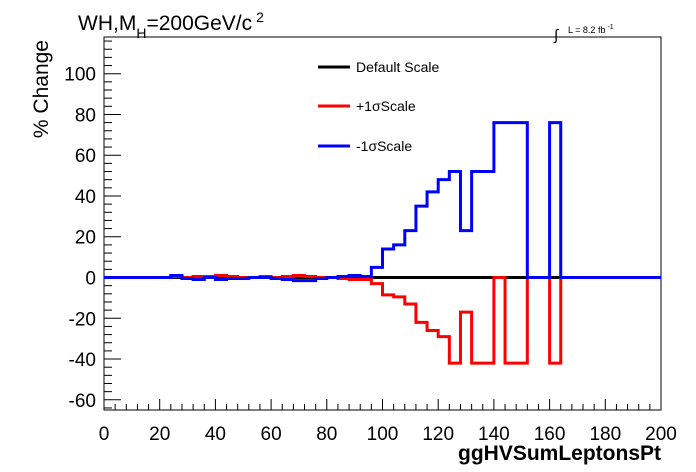 The height and width of the screenshot is (472, 696). I want to click on y-tick-label: 100, so click(80, 75).